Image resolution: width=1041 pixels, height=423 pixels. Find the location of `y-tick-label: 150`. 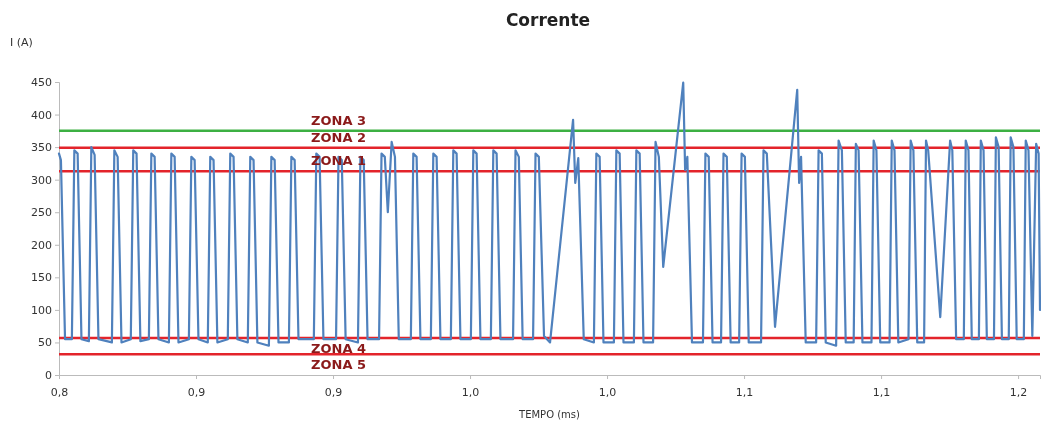

y-tick-label: 150 is located at coordinates (41, 278).